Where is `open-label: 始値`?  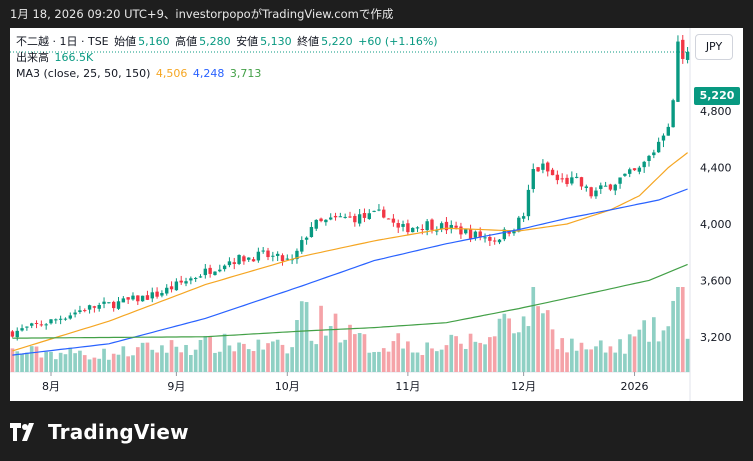 open-label: 始値 is located at coordinates (125, 41).